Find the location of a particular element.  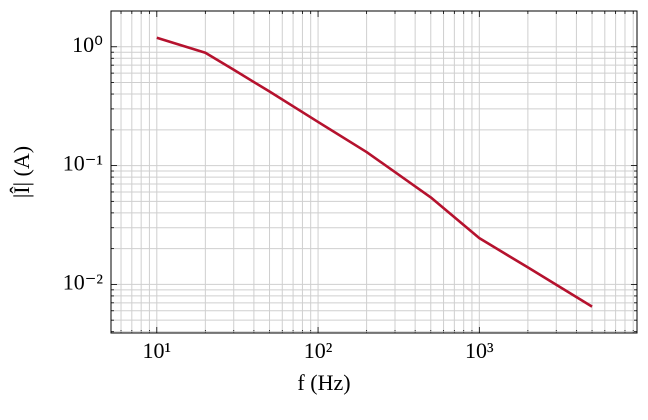

y-tick-label: 10⁻² is located at coordinates (83, 281).